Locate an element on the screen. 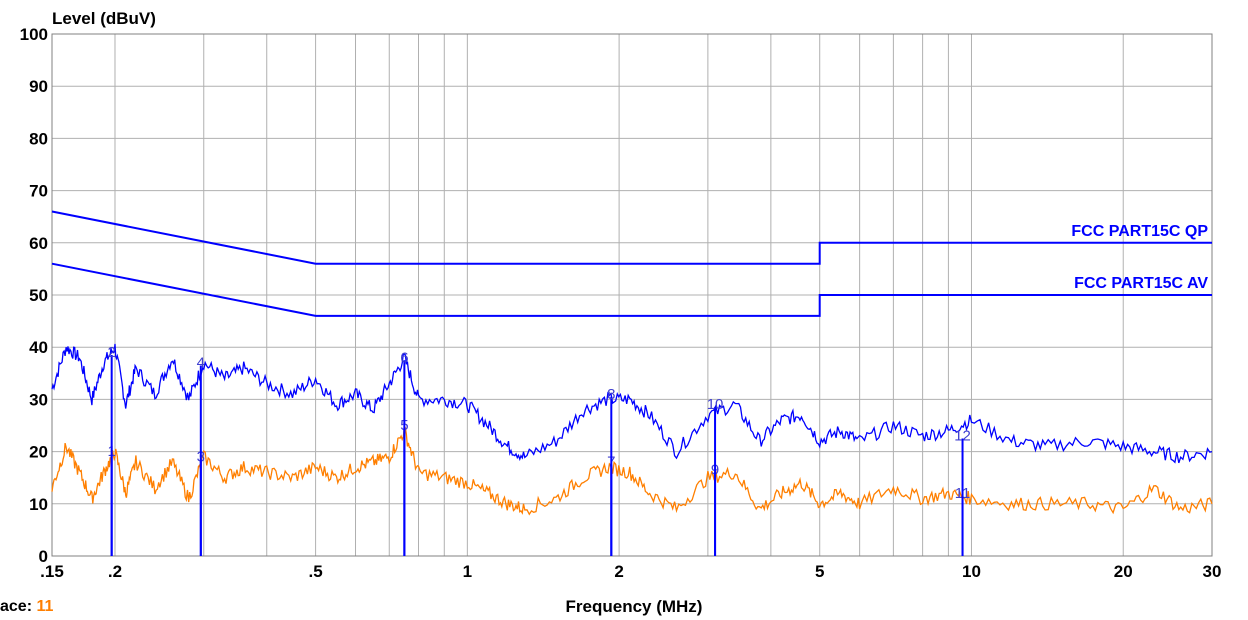  x-tick-label: .15 is located at coordinates (52, 571).